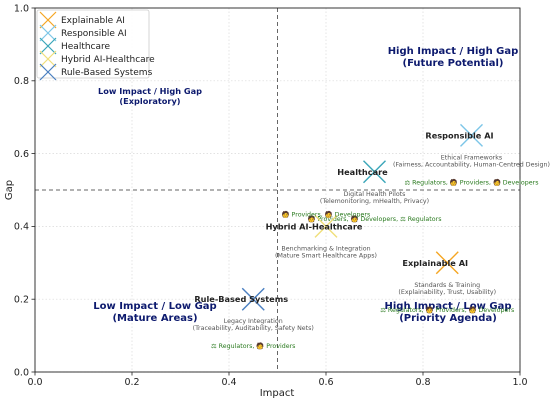 The height and width of the screenshot is (400, 550). What do you see at coordinates (9, 190) in the screenshot?
I see `y-axis-label: Gap` at bounding box center [9, 190].